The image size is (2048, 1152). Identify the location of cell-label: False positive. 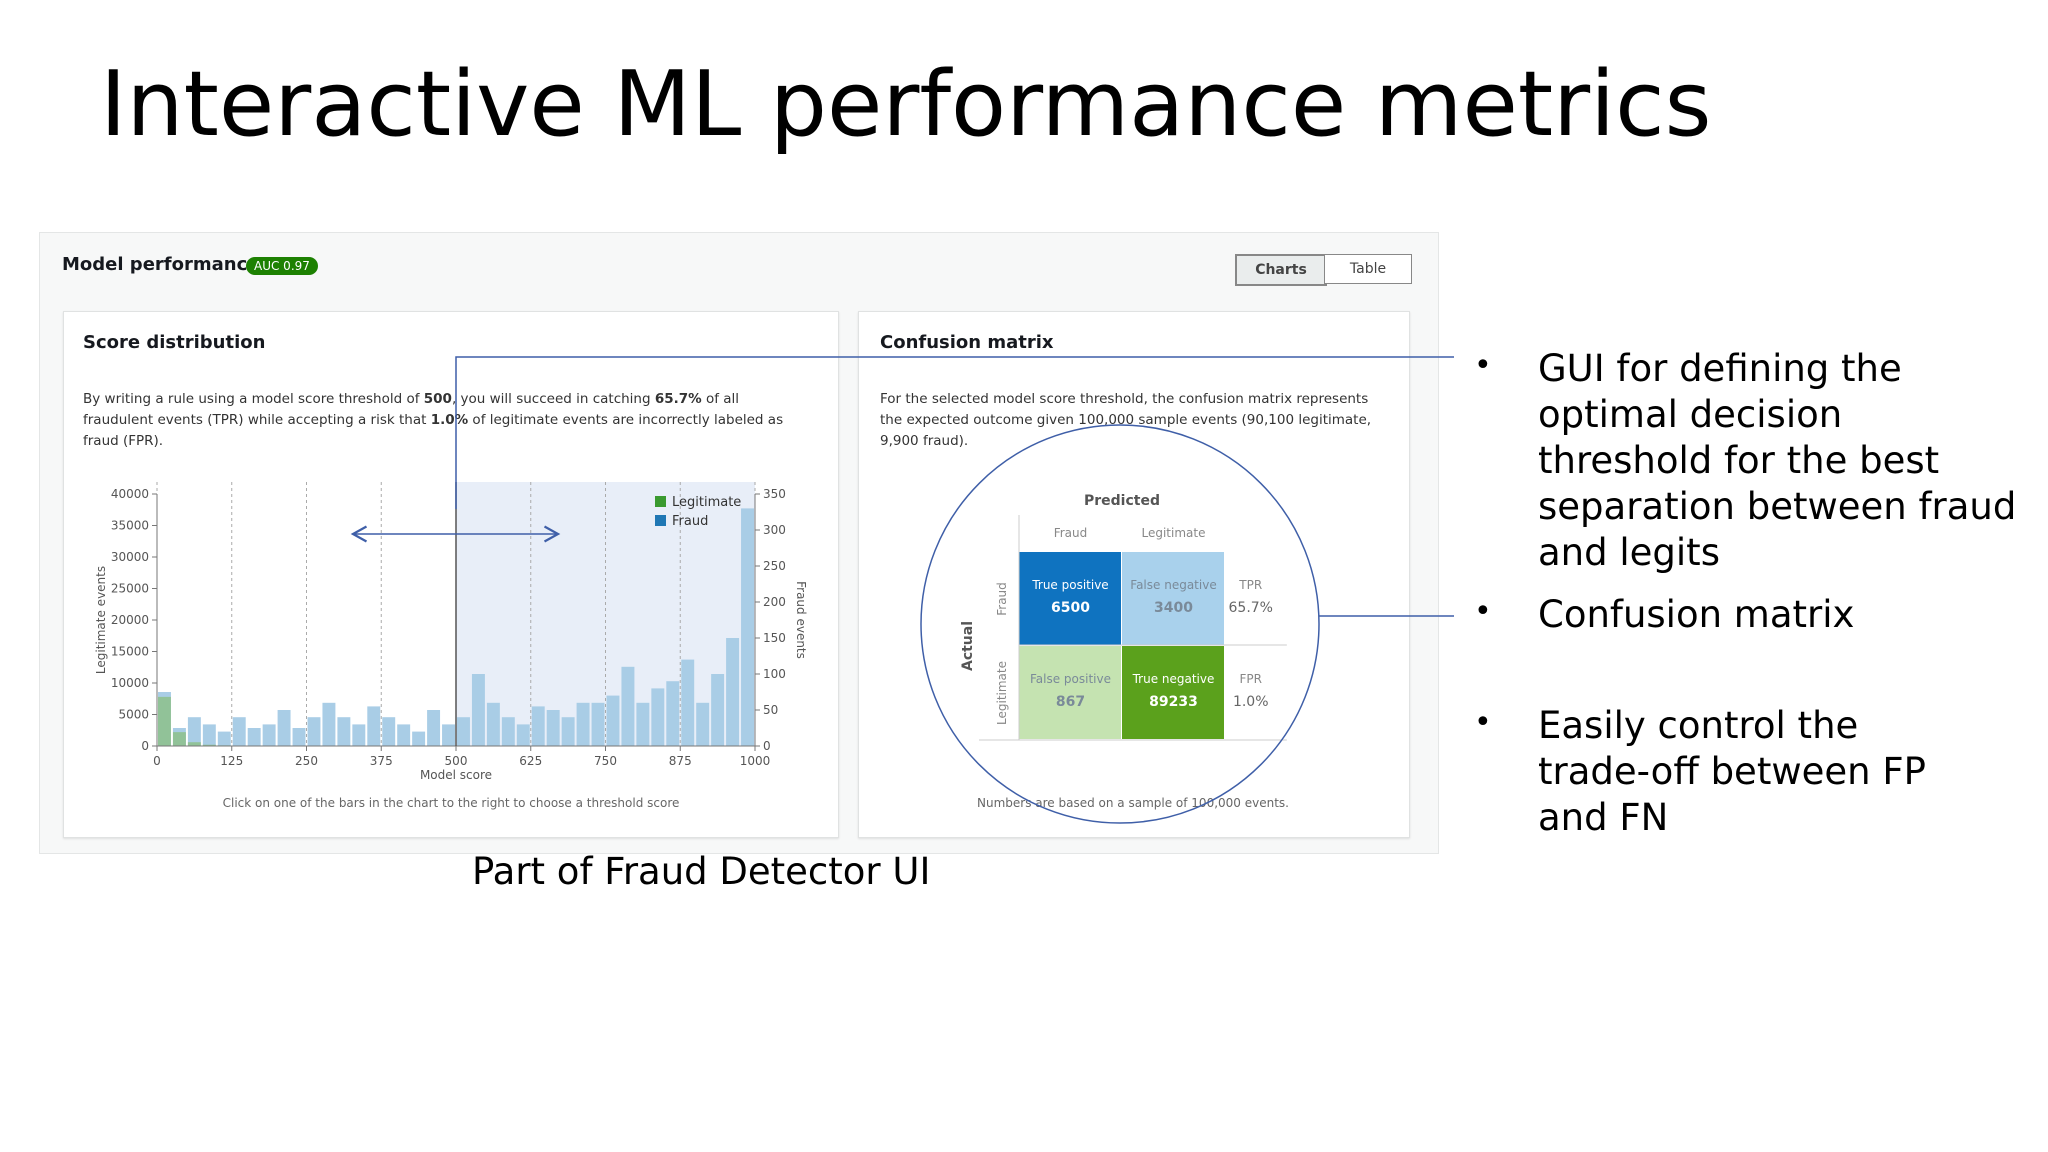
(1070, 679).